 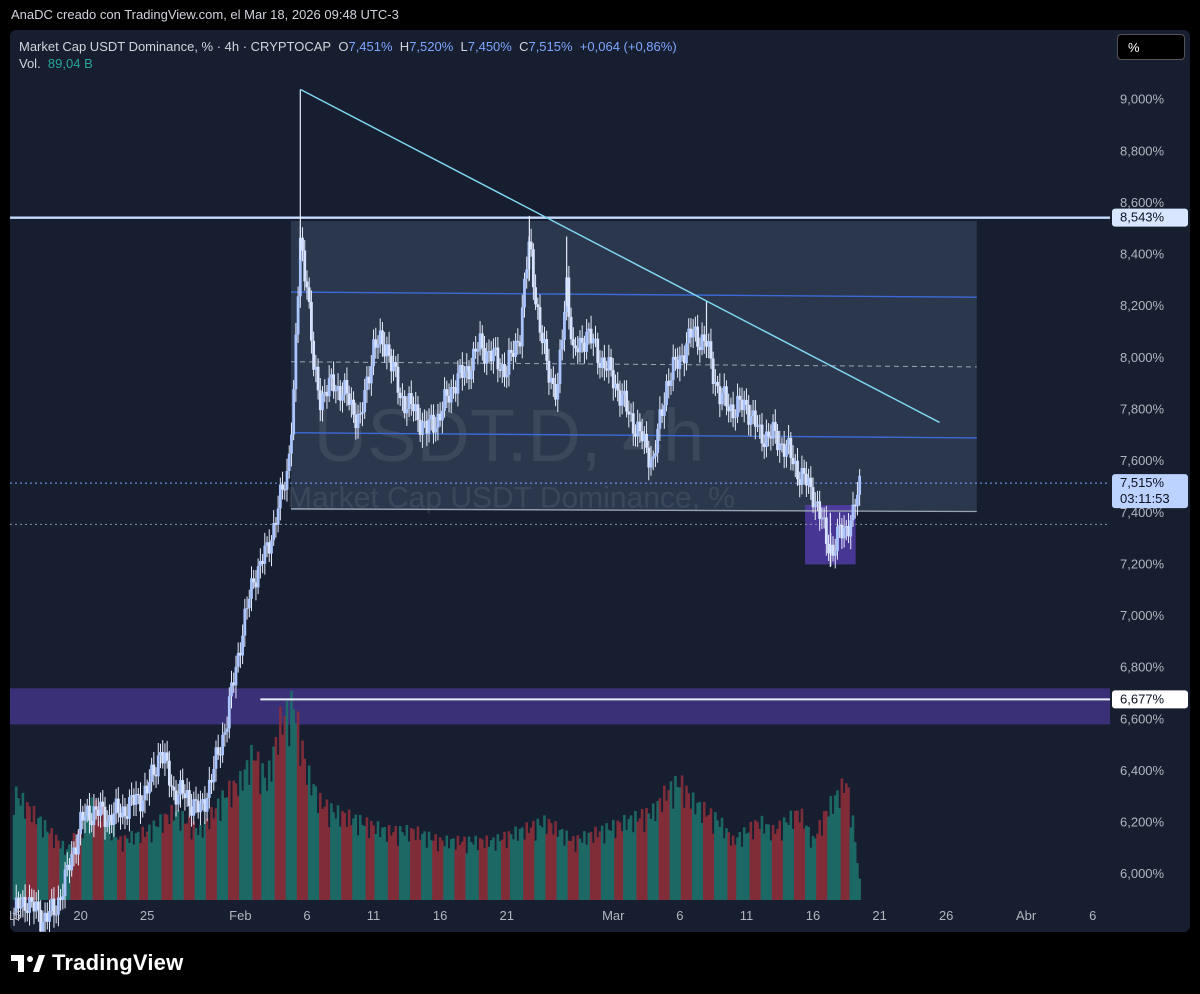 What do you see at coordinates (946, 915) in the screenshot?
I see `x-tick-label-13: 26` at bounding box center [946, 915].